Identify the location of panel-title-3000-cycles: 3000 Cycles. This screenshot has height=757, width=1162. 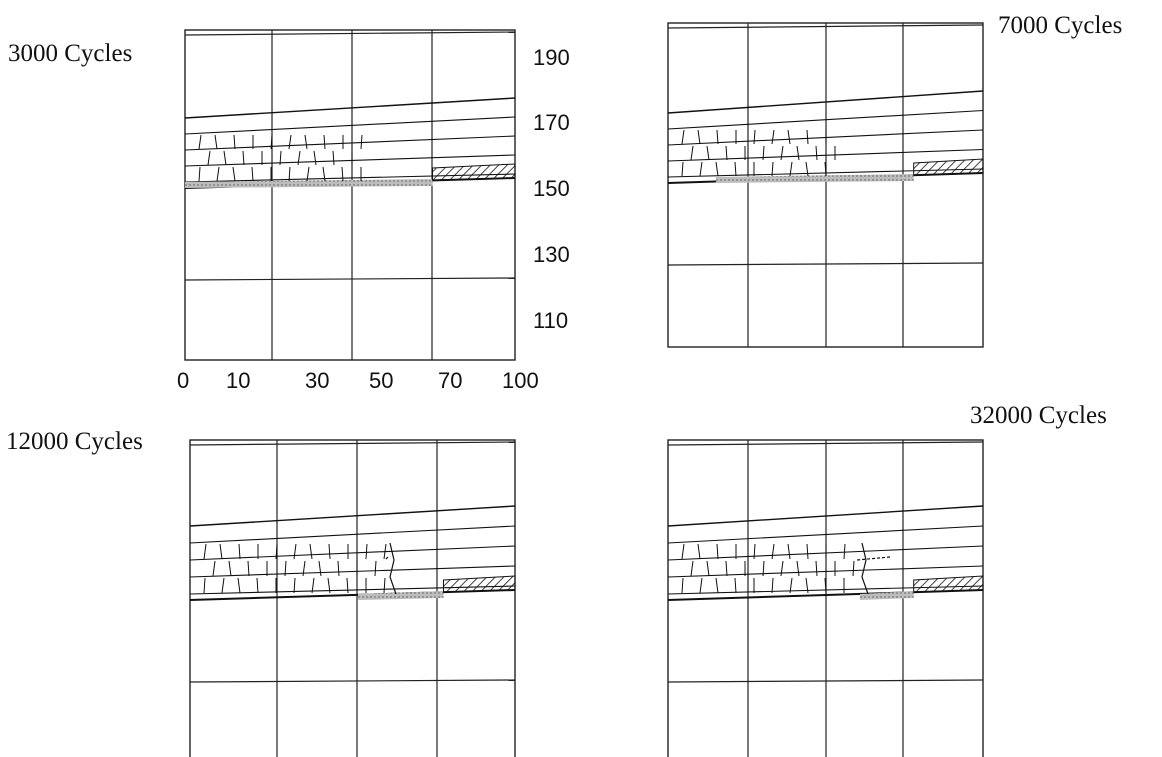
(70, 53).